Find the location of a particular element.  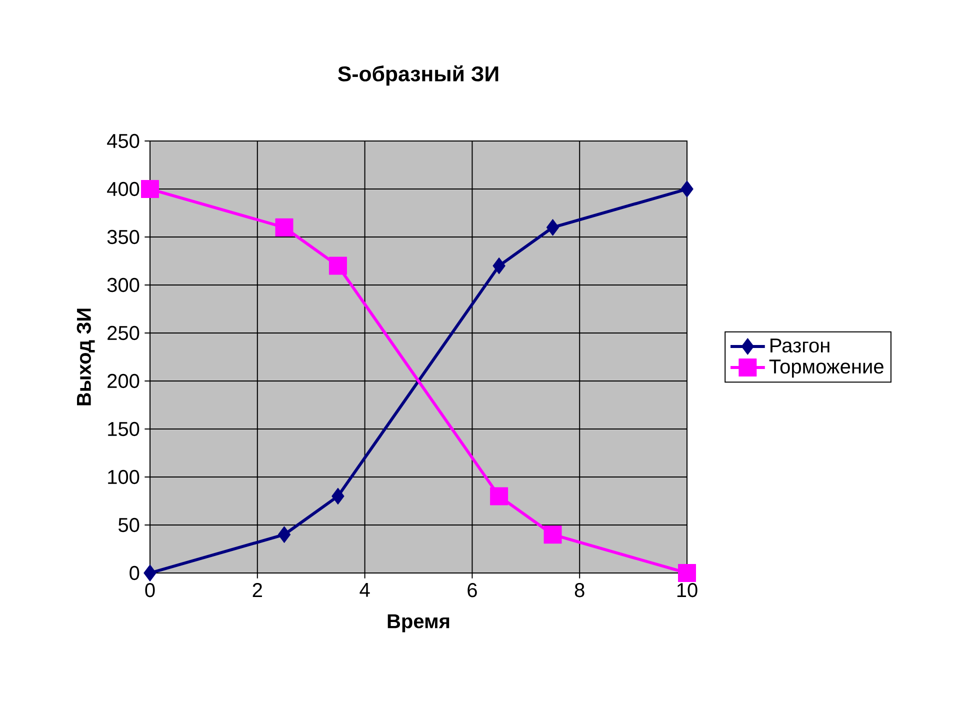

y-tick-label: 300 is located at coordinates (123, 285).